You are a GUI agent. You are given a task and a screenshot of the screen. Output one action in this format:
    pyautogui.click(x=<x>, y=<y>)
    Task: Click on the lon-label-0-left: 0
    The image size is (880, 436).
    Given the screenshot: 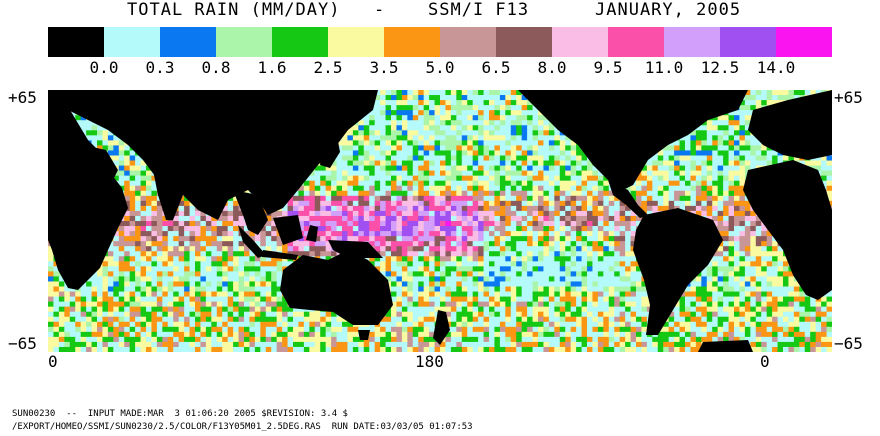 What is the action you would take?
    pyautogui.click(x=53, y=361)
    